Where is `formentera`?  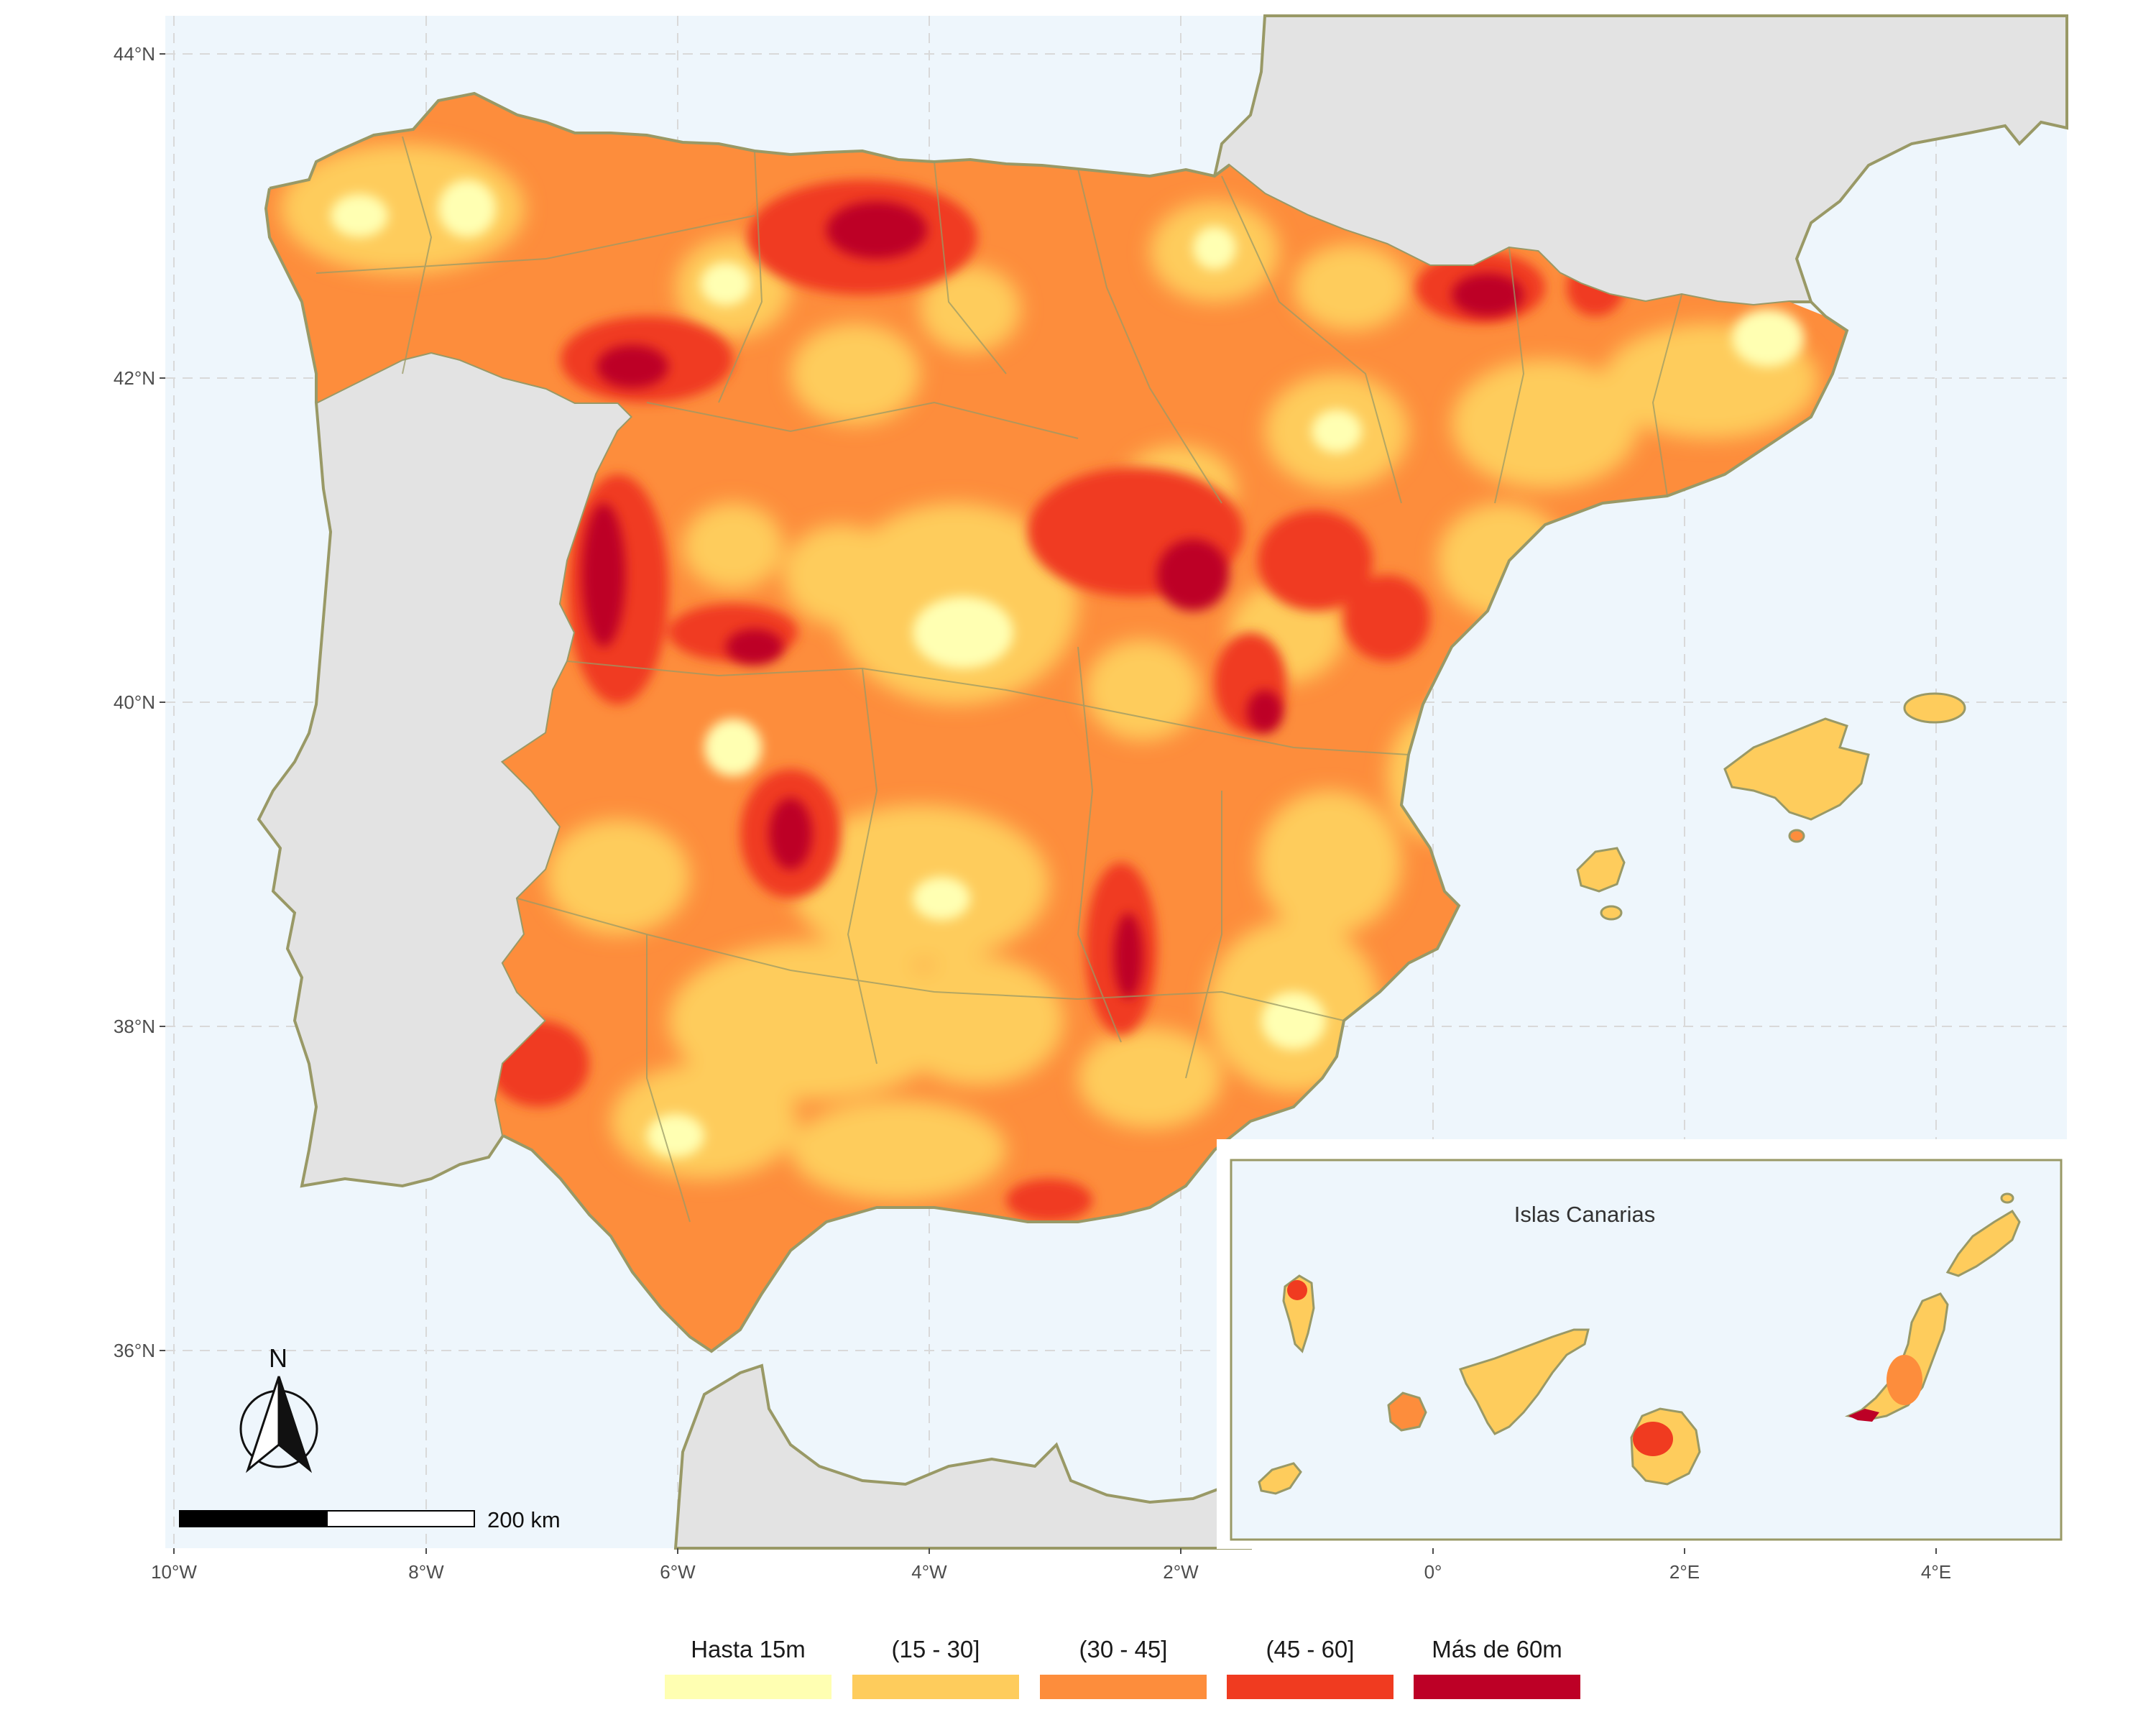
formentera is located at coordinates (1612, 913).